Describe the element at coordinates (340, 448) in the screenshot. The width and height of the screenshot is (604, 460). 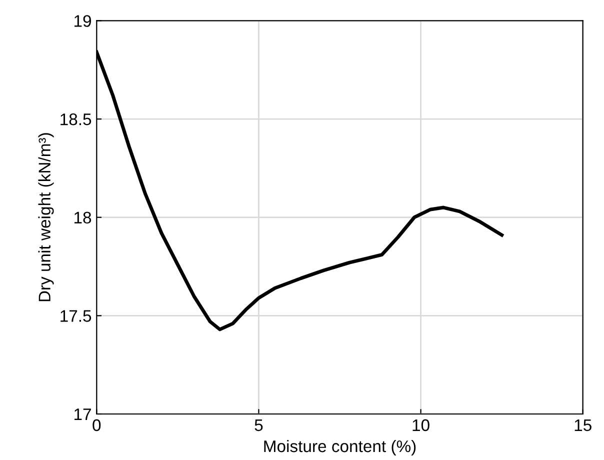
I see `x-axis-title: Moisture content (%)` at that location.